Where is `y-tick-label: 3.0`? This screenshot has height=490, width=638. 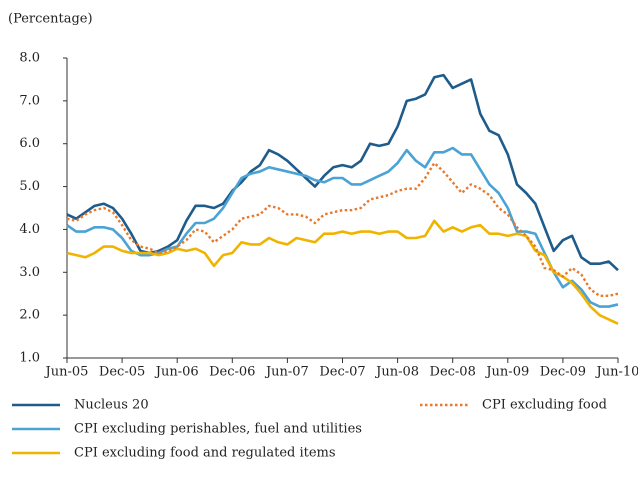
y-tick-label: 3.0 is located at coordinates (29, 272).